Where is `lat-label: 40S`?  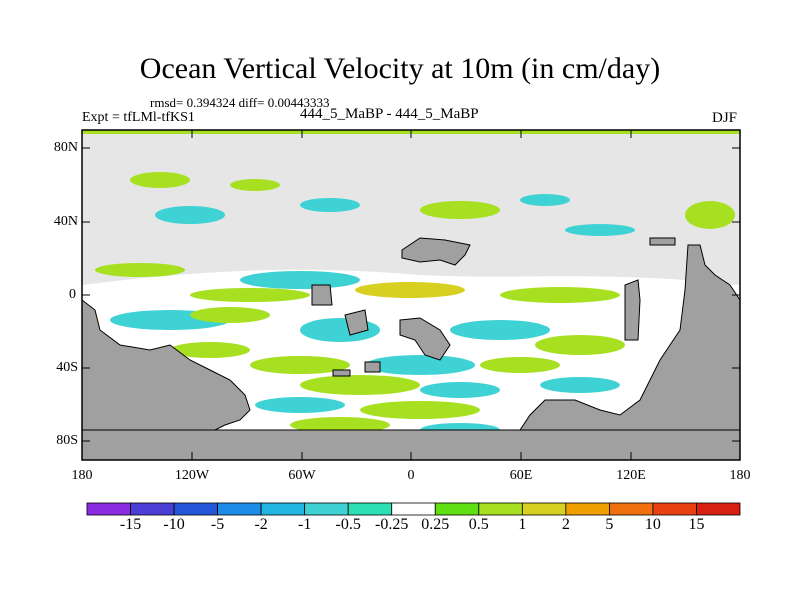 lat-label: 40S is located at coordinates (67, 367).